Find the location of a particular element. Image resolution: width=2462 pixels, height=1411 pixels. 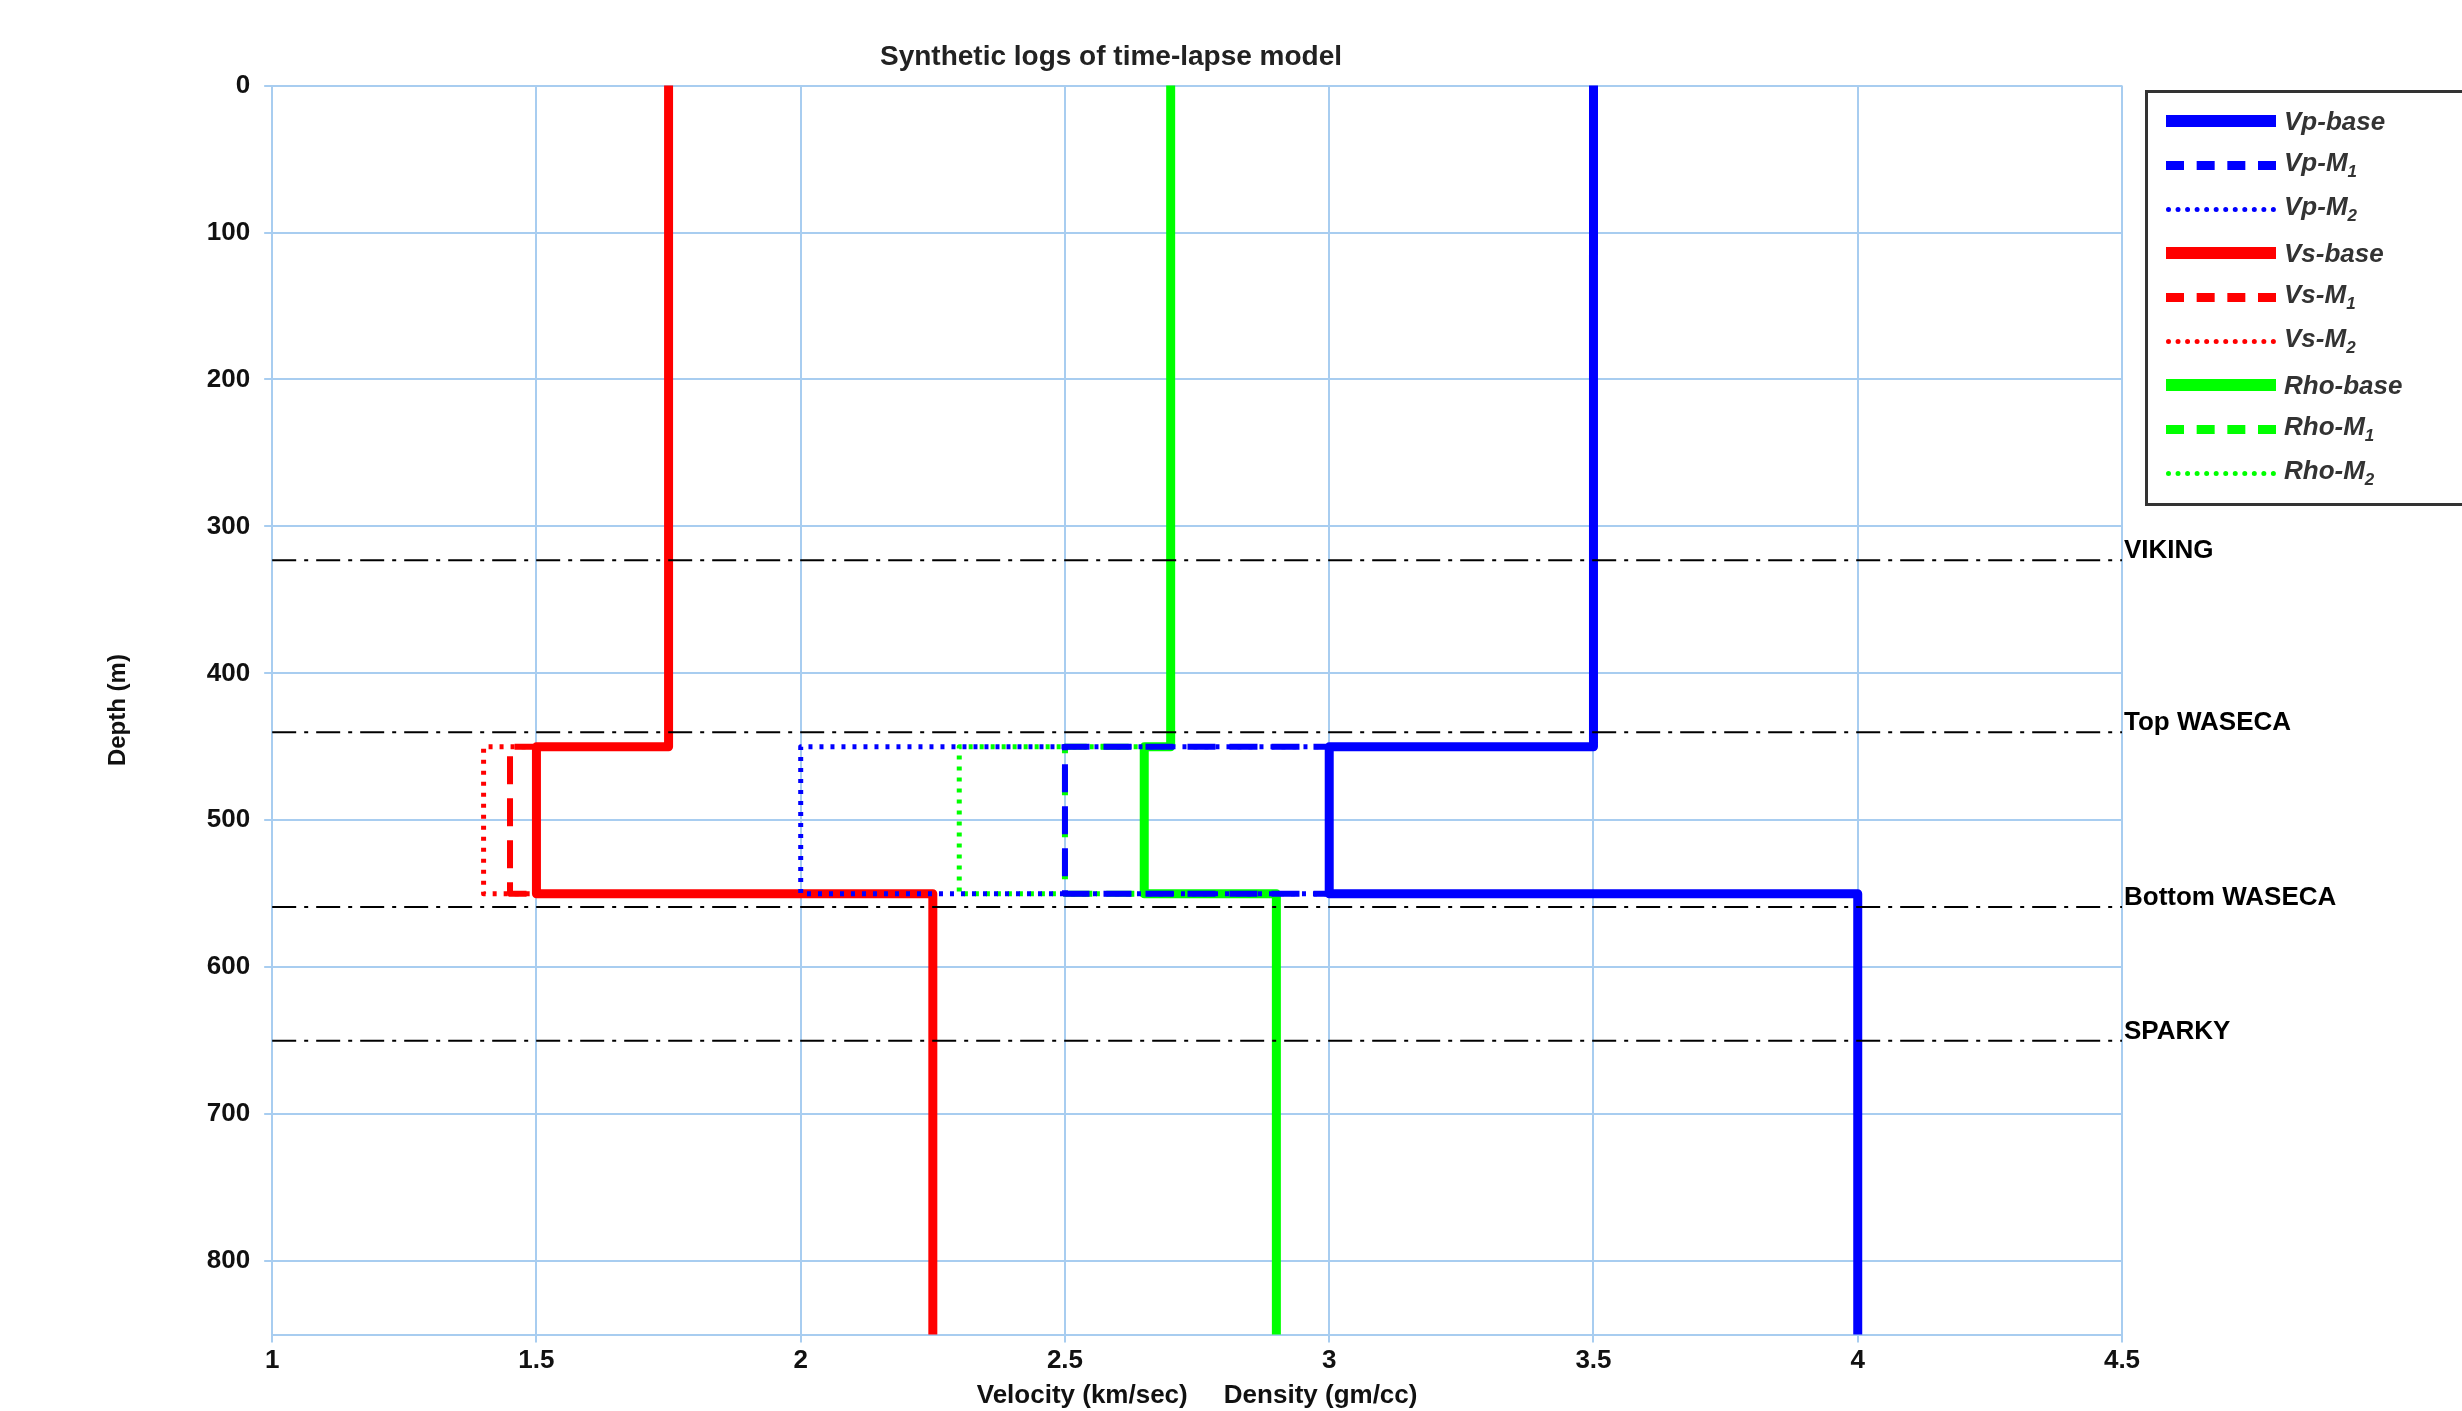

y-tick-label: 0 is located at coordinates (243, 83).